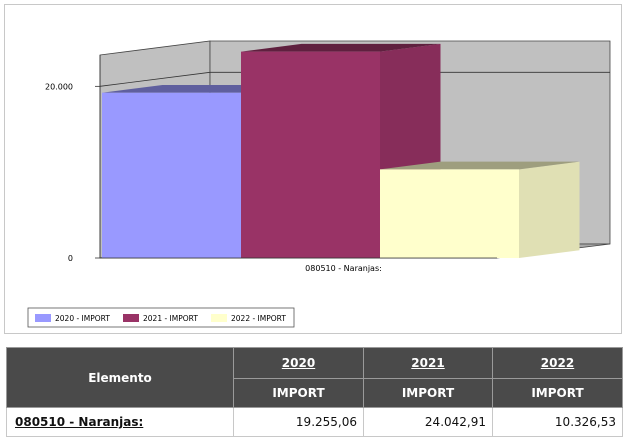 The width and height of the screenshot is (627, 442). I want to click on header-year-2020: 2020, so click(298, 363).